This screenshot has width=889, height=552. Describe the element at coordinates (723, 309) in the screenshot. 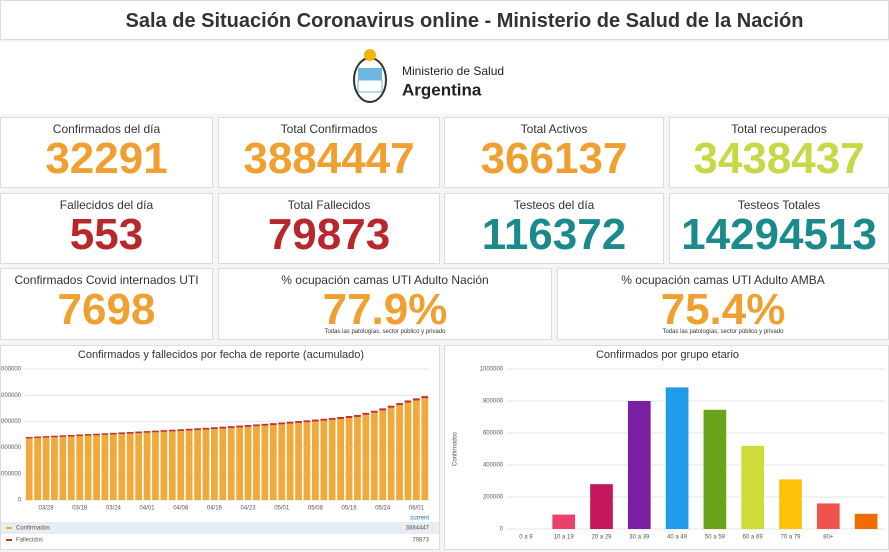

I see `occupancy-value: 75.4%` at that location.